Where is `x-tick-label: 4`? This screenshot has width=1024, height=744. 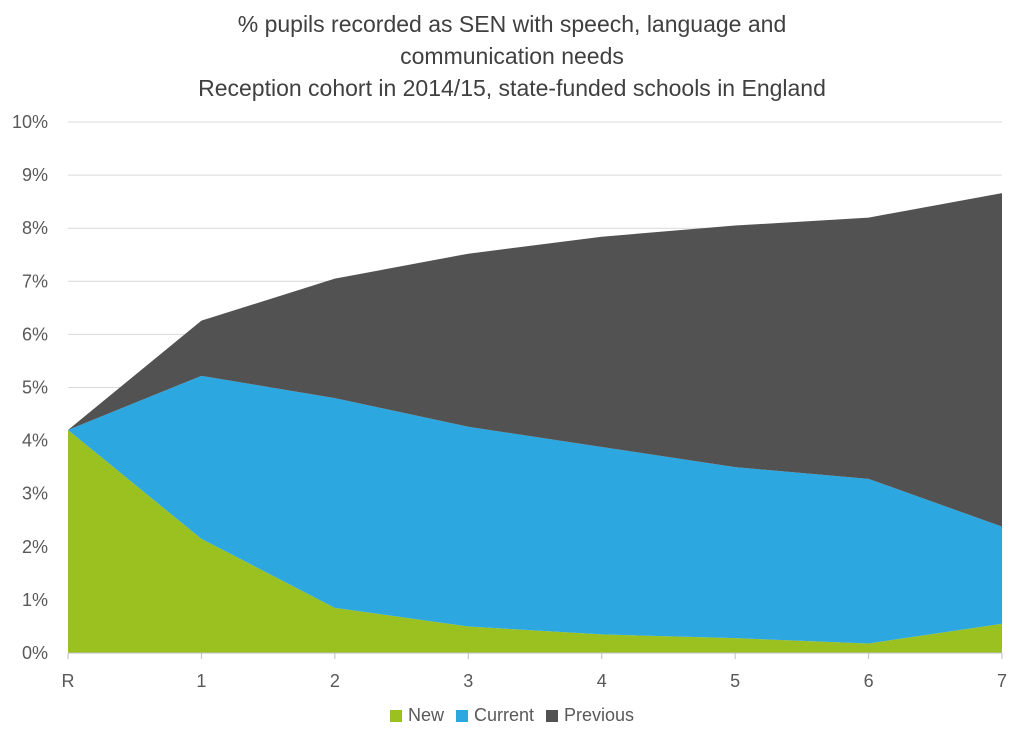
x-tick-label: 4 is located at coordinates (602, 681).